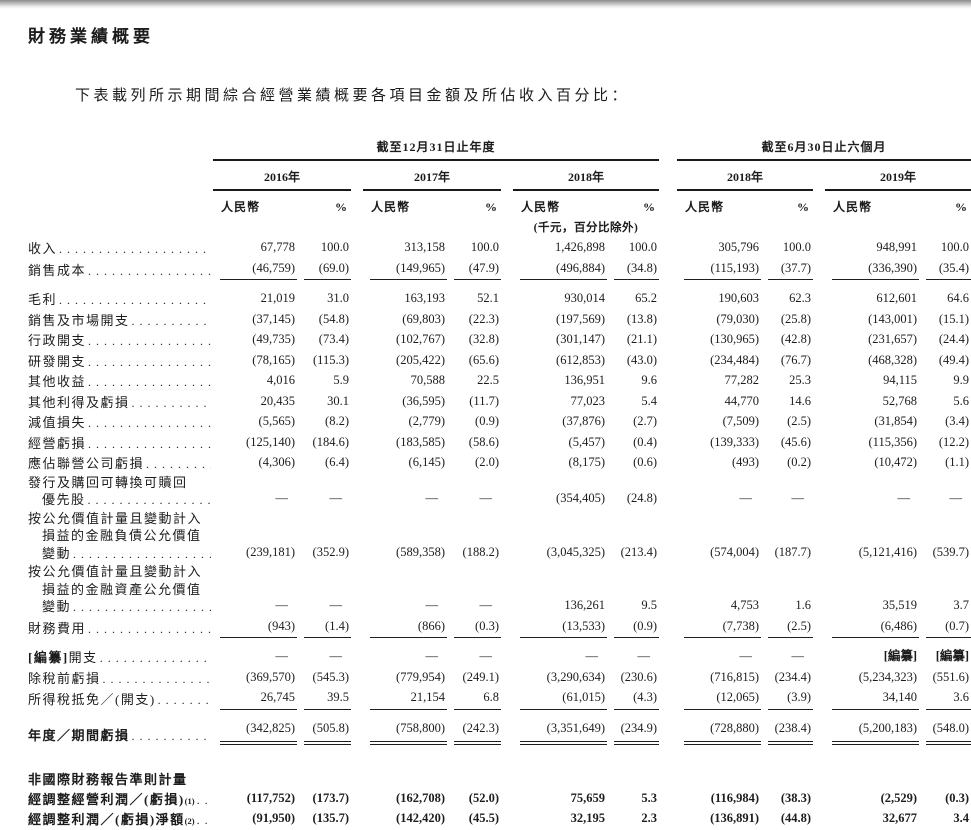  I want to click on value-cell: (336,390), so click(872, 269).